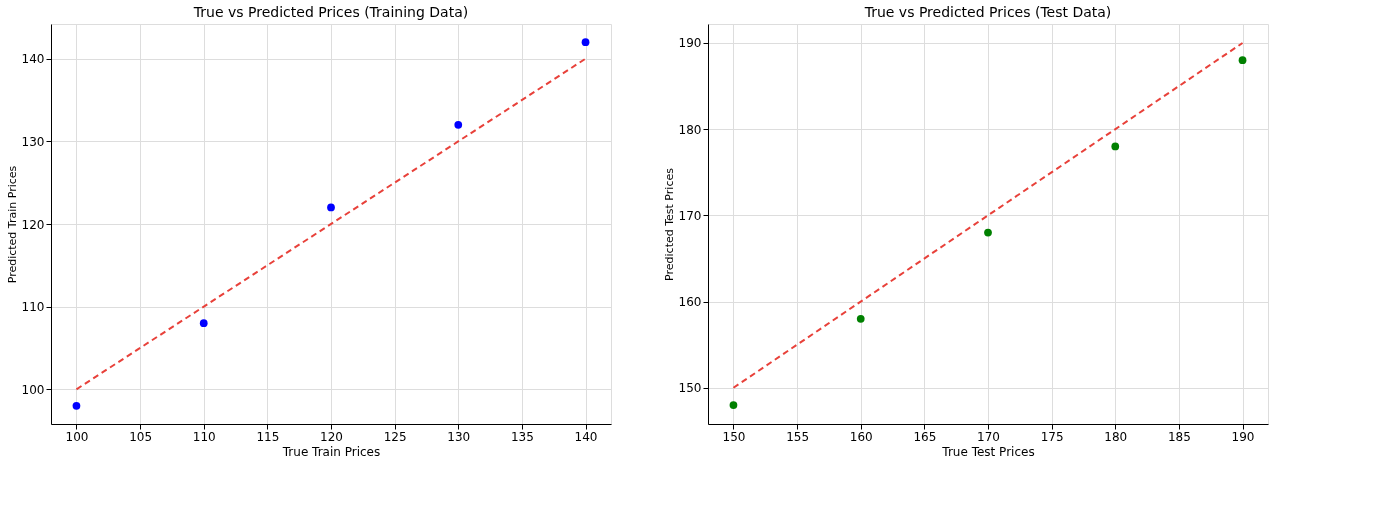 This screenshot has width=1396, height=509. What do you see at coordinates (690, 388) in the screenshot?
I see `y-tick-label: 150` at bounding box center [690, 388].